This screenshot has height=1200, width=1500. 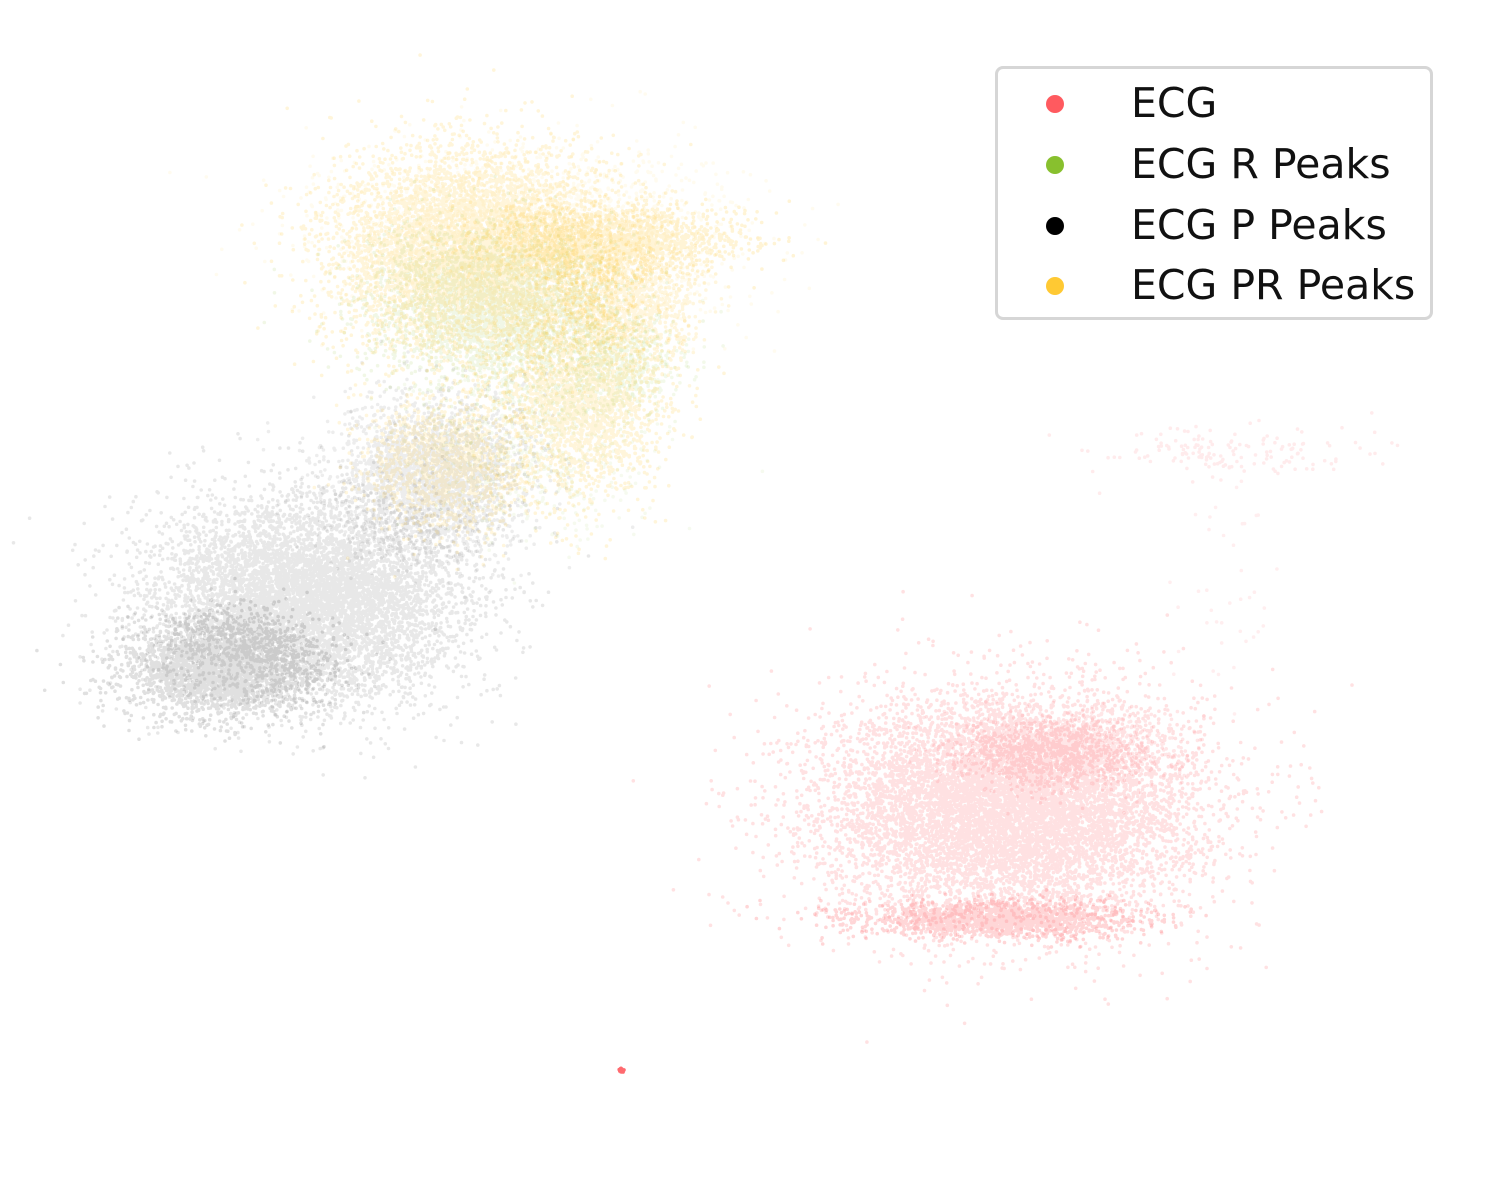 What do you see at coordinates (1055, 104) in the screenshot?
I see `legend-marker-ecg` at bounding box center [1055, 104].